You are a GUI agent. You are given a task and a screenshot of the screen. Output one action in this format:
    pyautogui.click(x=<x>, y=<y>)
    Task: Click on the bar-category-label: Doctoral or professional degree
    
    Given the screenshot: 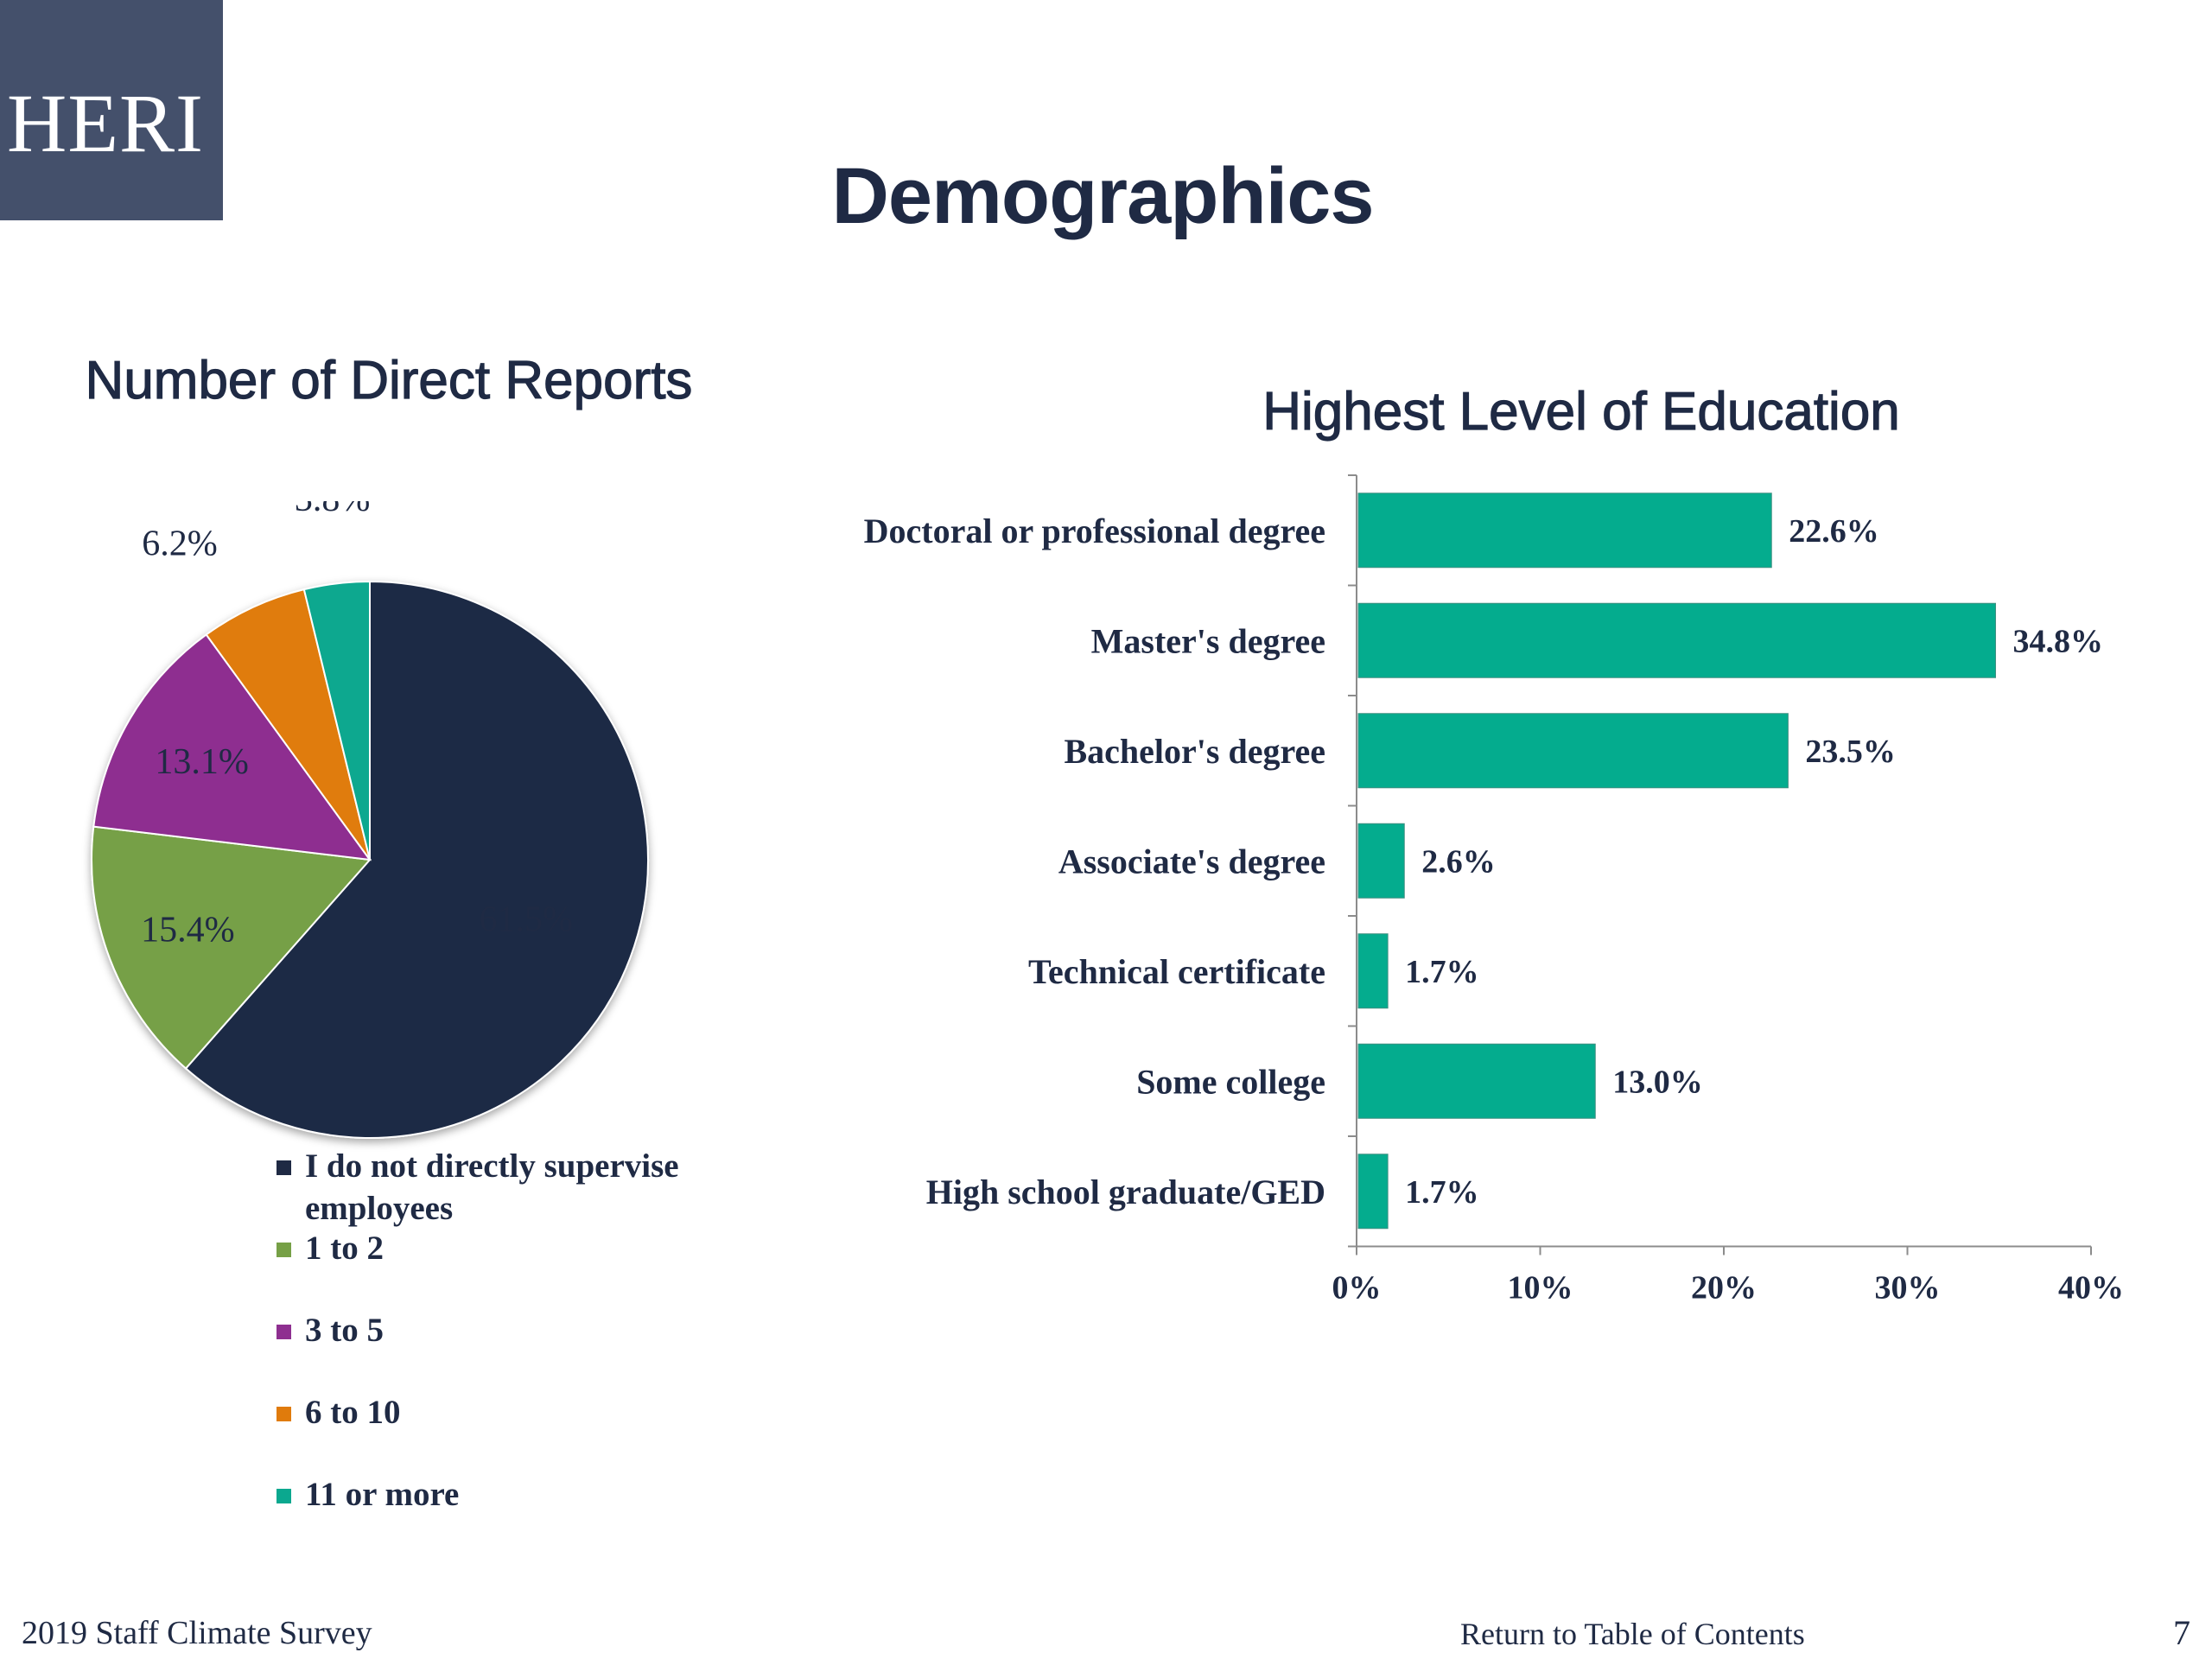 What is the action you would take?
    pyautogui.click(x=1094, y=531)
    